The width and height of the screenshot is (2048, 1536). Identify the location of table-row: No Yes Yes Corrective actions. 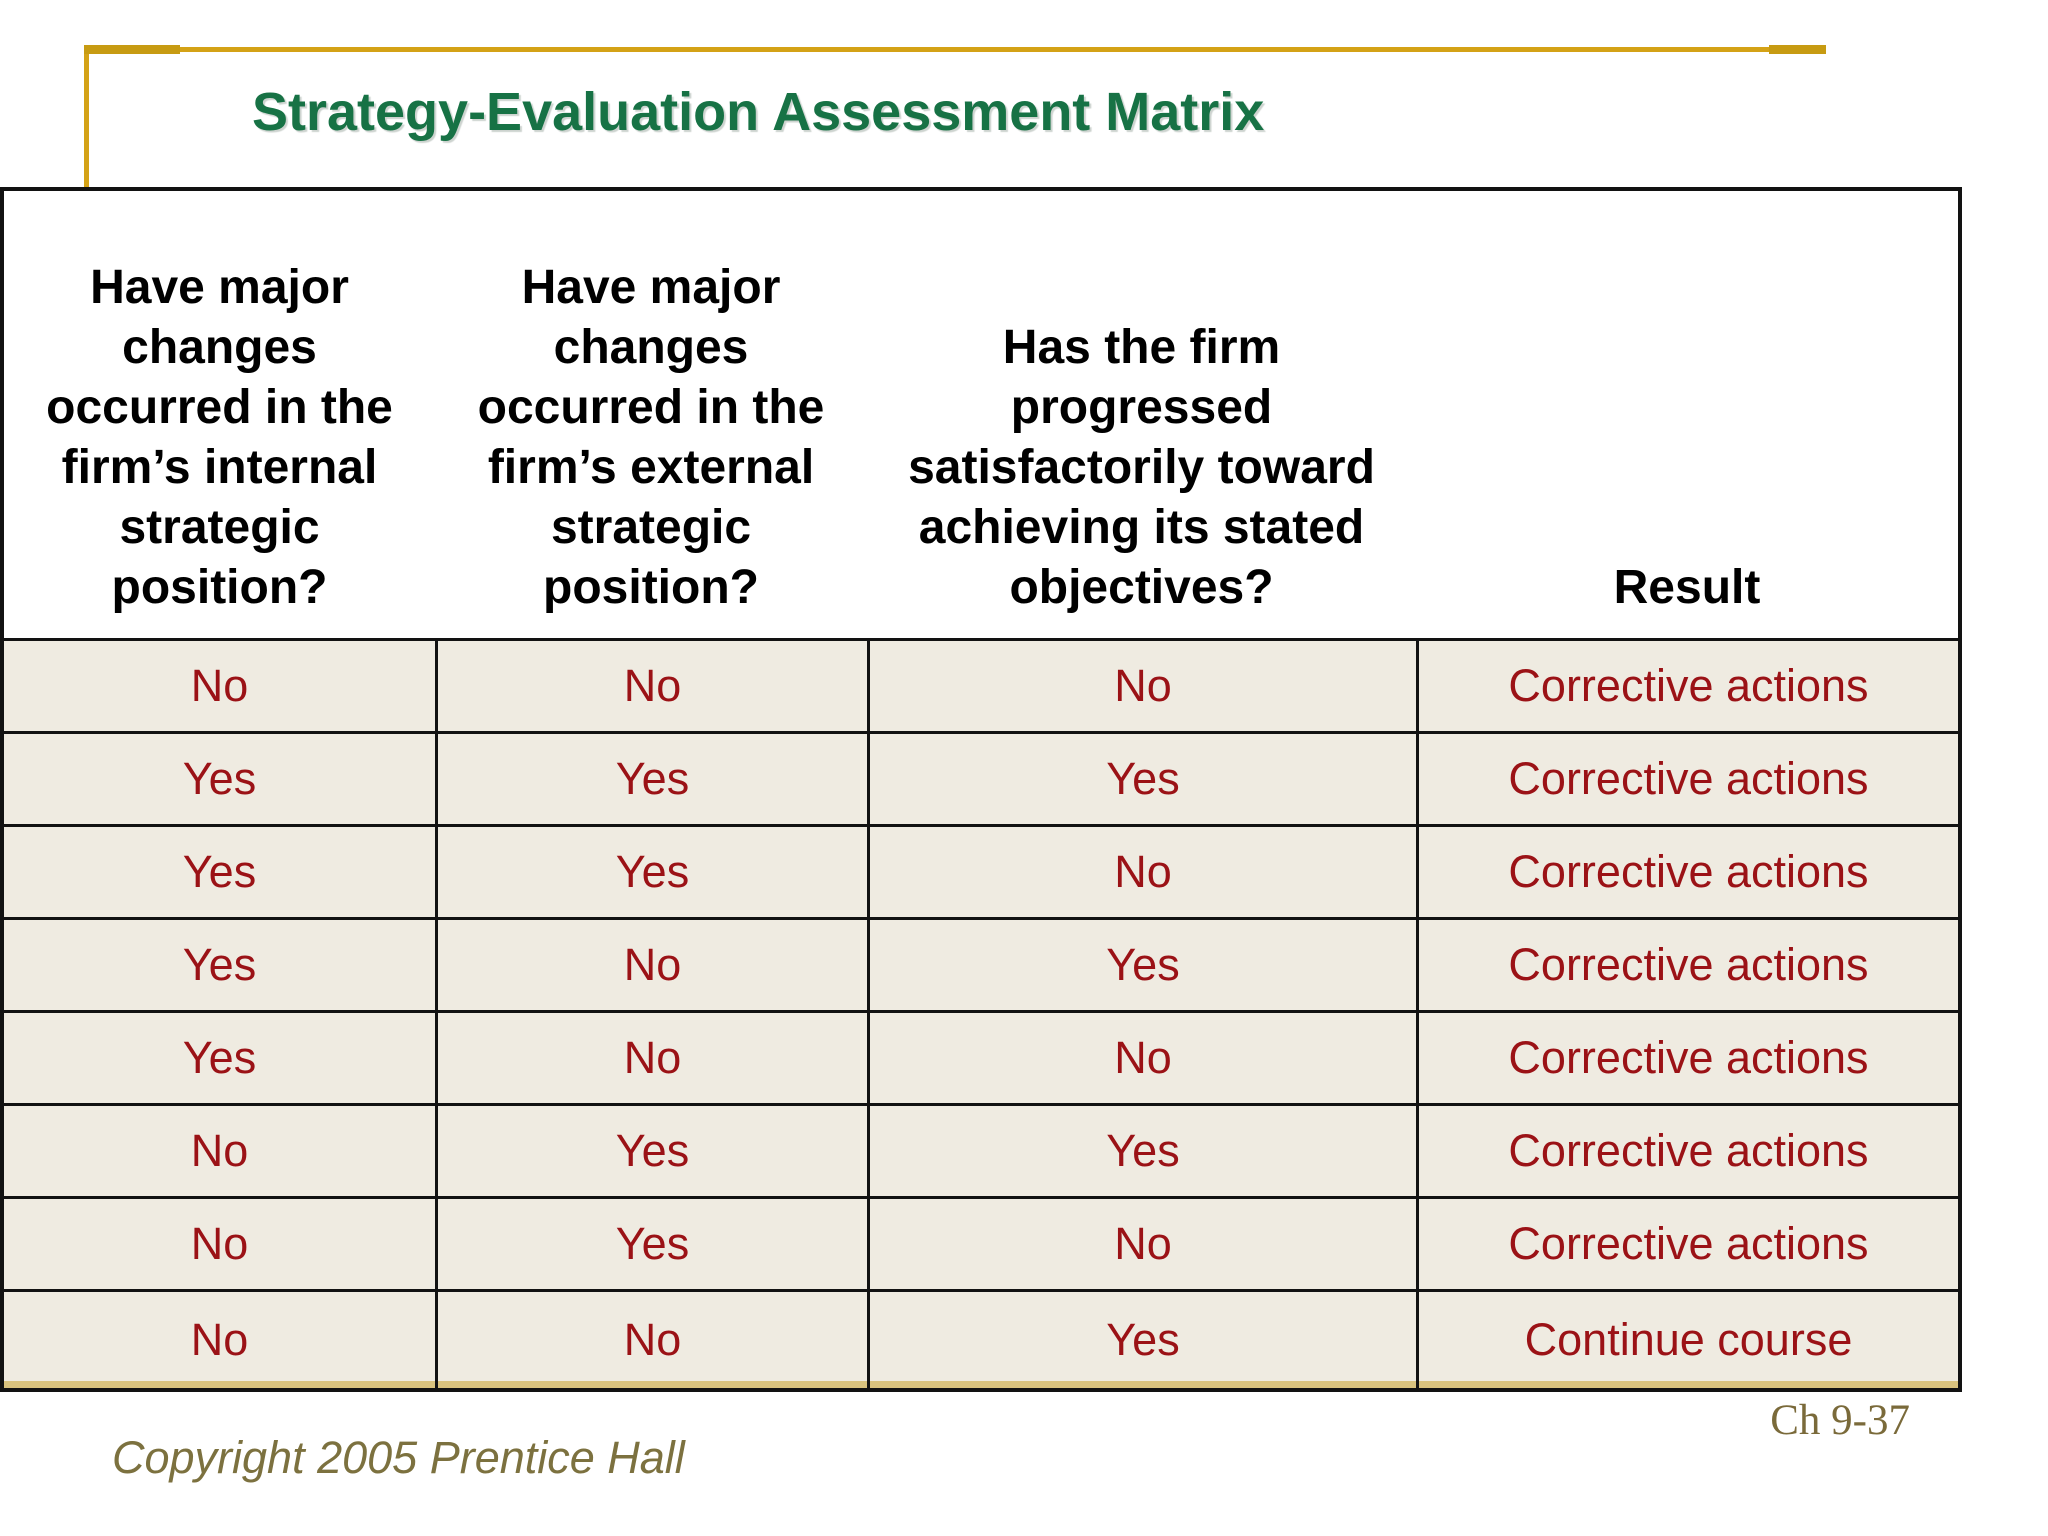
(981, 1152).